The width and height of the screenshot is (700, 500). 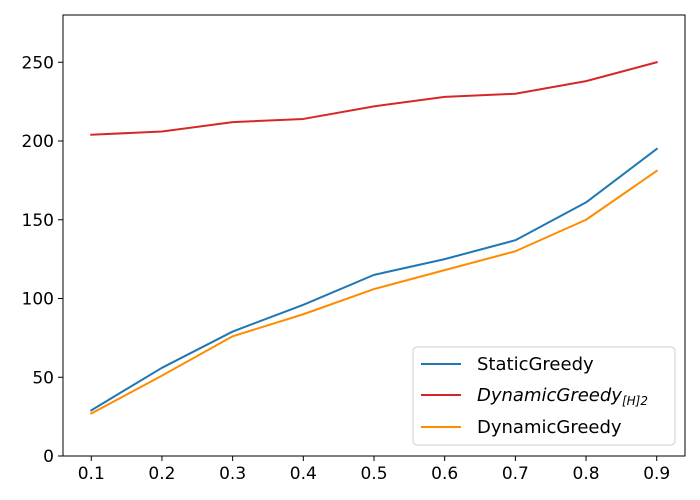 I want to click on y-tick-label: 200, so click(x=38, y=142).